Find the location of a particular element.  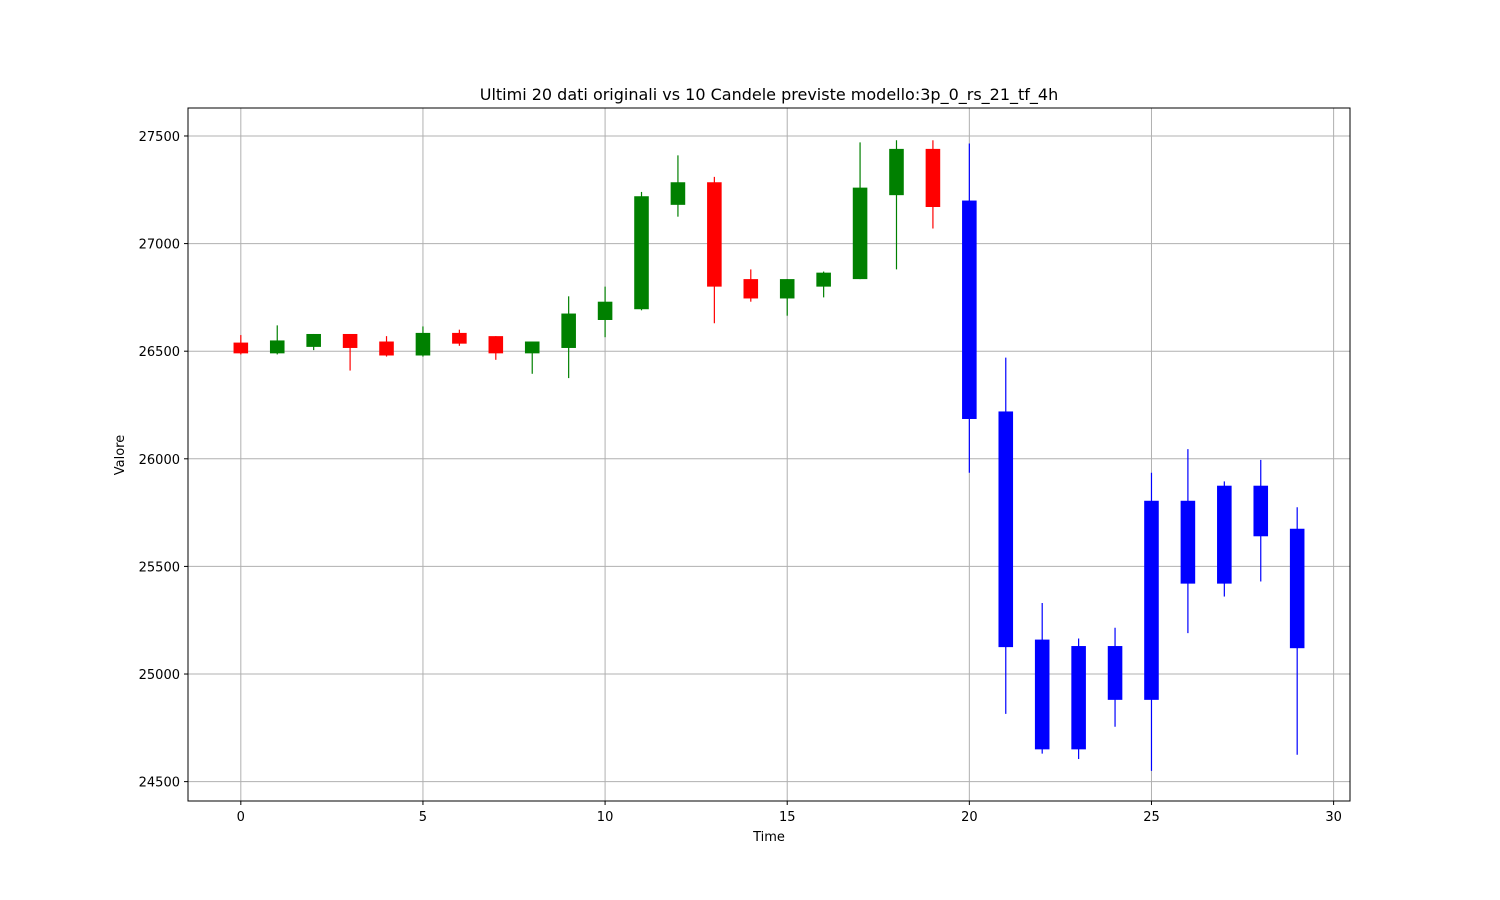

x-tick-label: 25 is located at coordinates (1151, 817).